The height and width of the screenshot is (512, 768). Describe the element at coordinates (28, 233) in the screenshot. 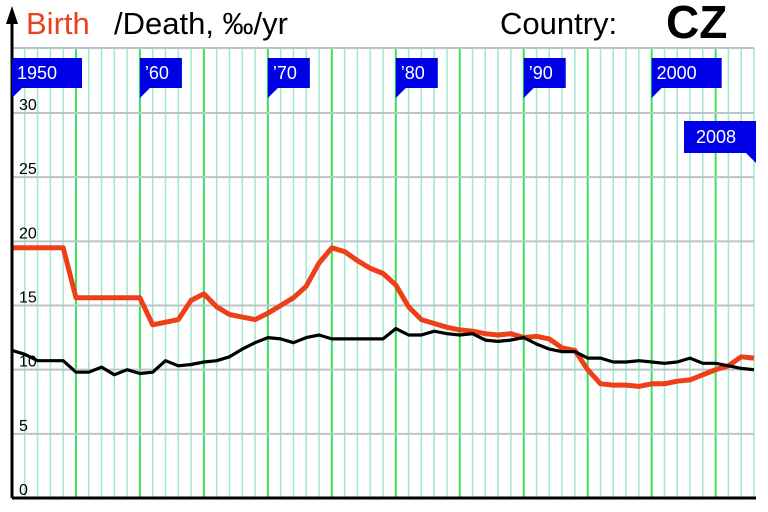

I see `y-tick-label: 20` at that location.